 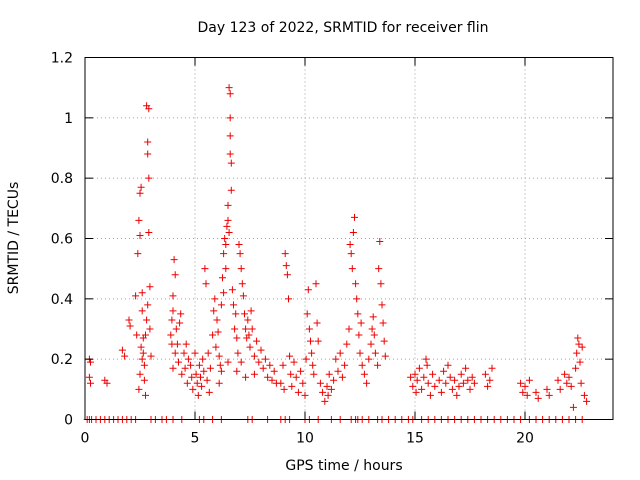 I want to click on y-tick-label: 0.2, so click(x=62, y=360).